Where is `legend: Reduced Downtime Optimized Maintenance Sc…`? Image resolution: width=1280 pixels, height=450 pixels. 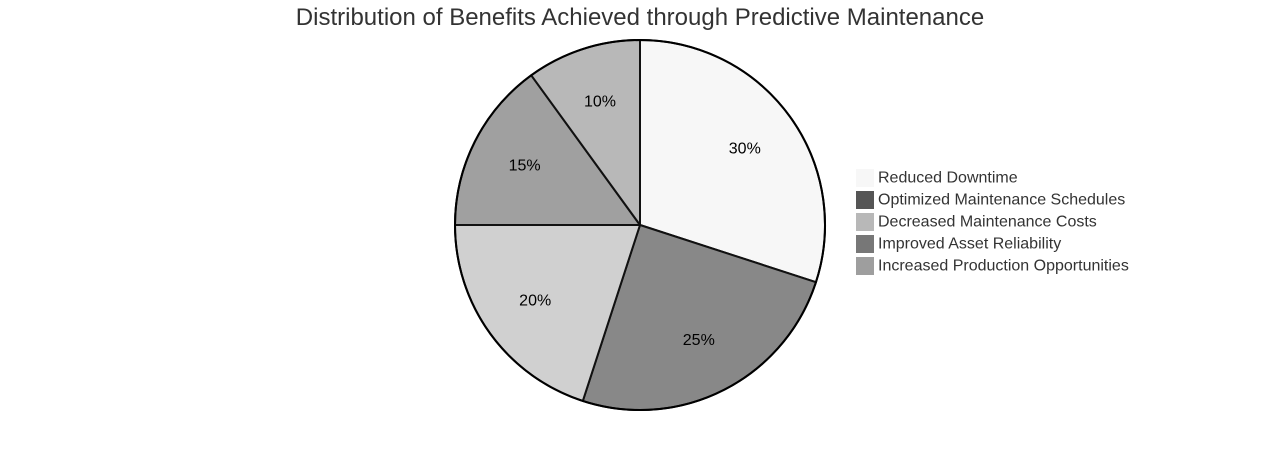
legend: Reduced Downtime Optimized Maintenance Sc… is located at coordinates (992, 222).